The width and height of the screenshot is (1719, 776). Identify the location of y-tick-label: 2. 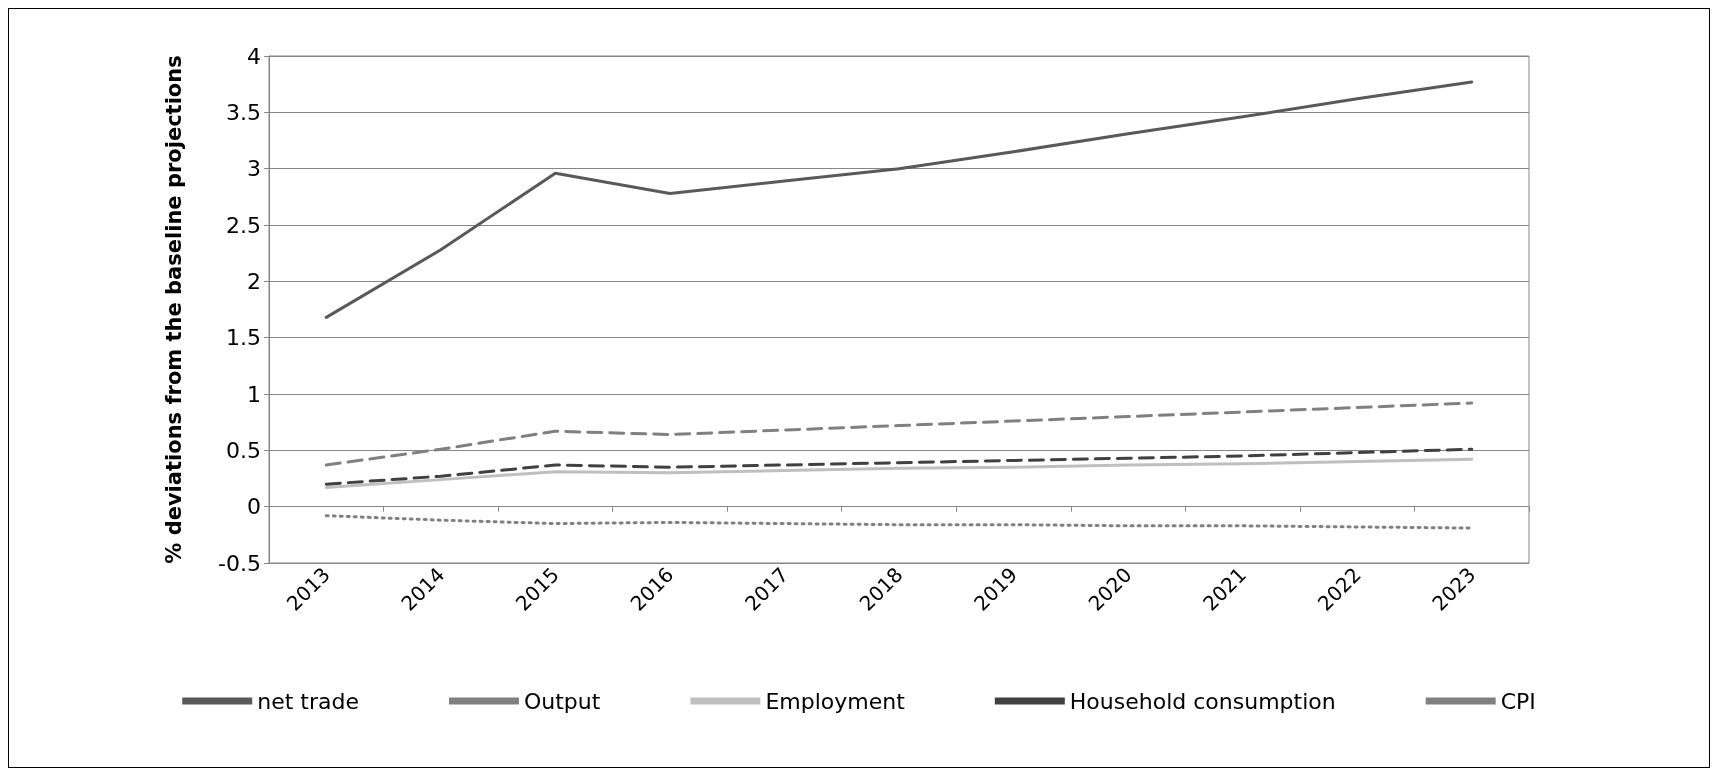
(254, 281).